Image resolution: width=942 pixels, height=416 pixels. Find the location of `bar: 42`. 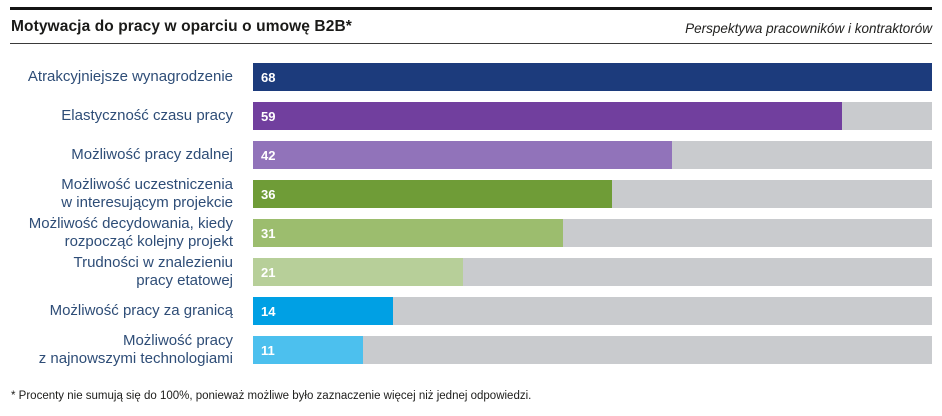

bar: 42 is located at coordinates (463, 155).